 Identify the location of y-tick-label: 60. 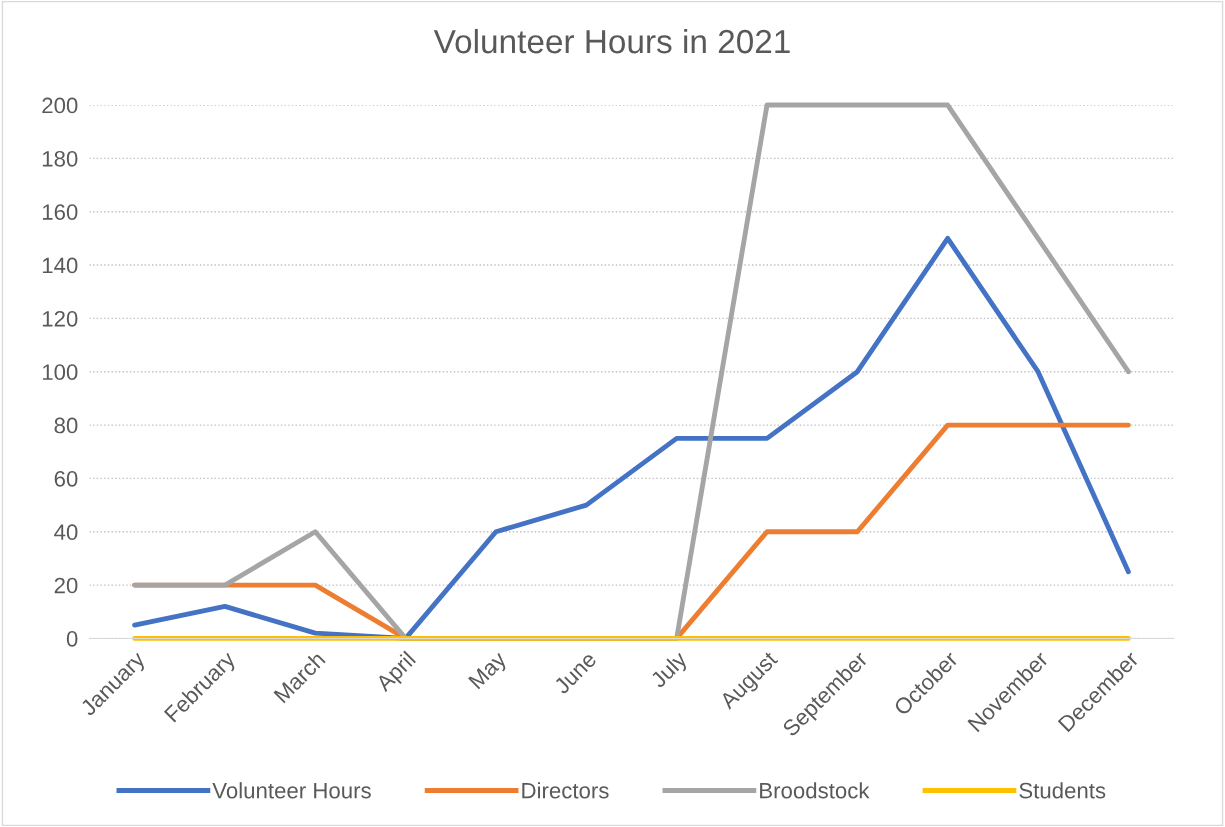
(66, 478).